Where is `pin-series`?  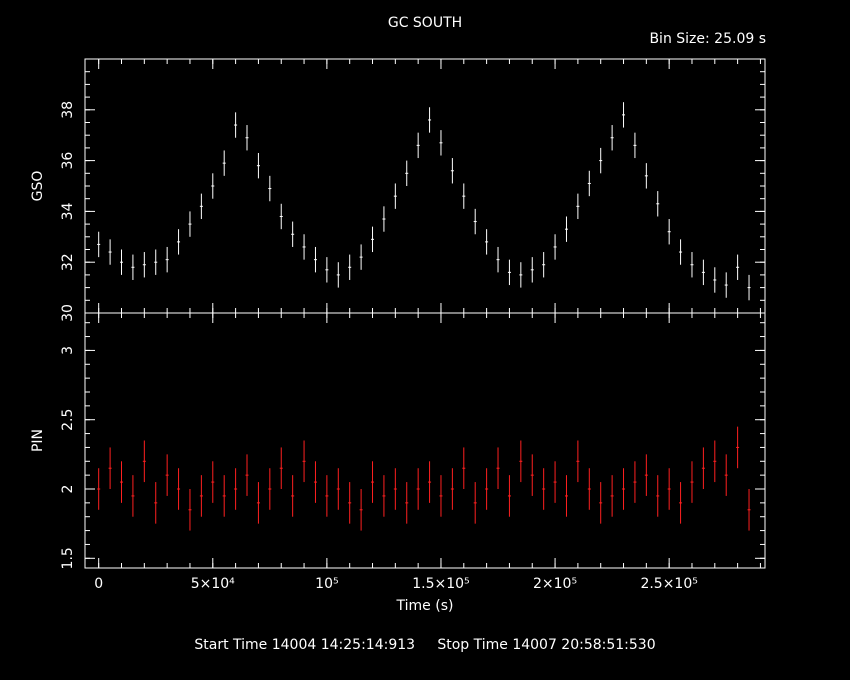
pin-series is located at coordinates (424, 478).